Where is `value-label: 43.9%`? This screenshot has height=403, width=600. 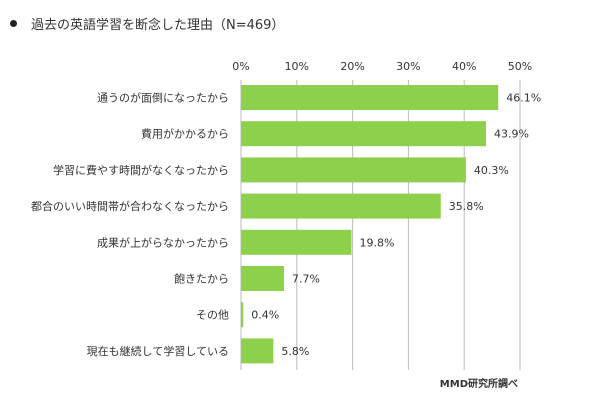 value-label: 43.9% is located at coordinates (511, 134).